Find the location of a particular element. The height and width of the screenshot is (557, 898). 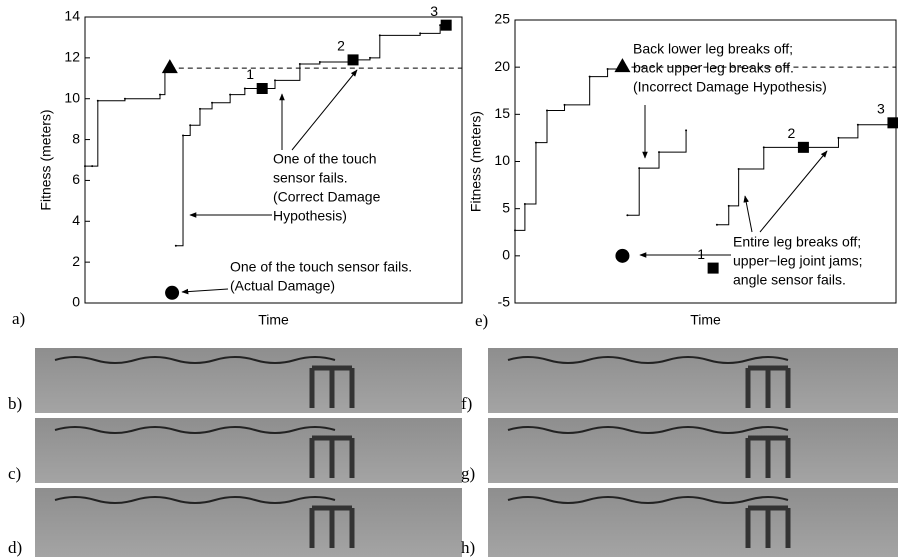

y-tick-label: 25 is located at coordinates (502, 19).